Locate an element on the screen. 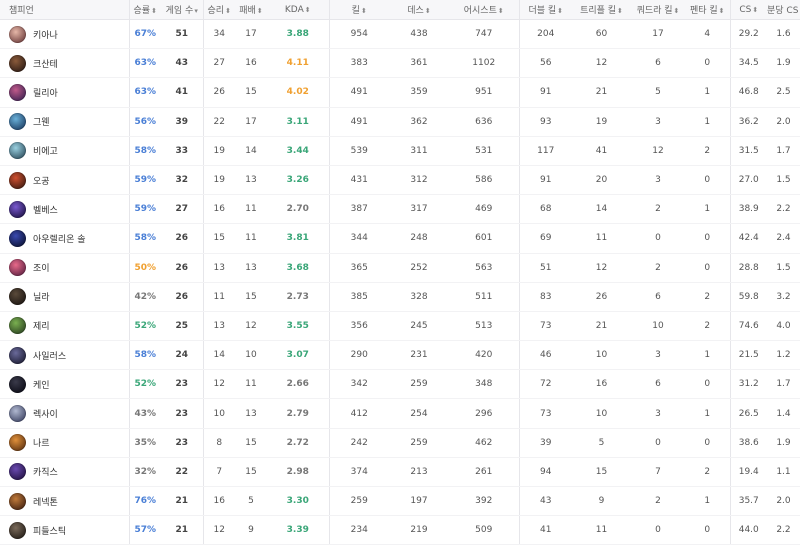 The height and width of the screenshot is (545, 800). table-row: 레넥톤 76% 21 16 5 3.30 259 197 392 43 9 2 1 35.7 2.0 is located at coordinates (400, 501).